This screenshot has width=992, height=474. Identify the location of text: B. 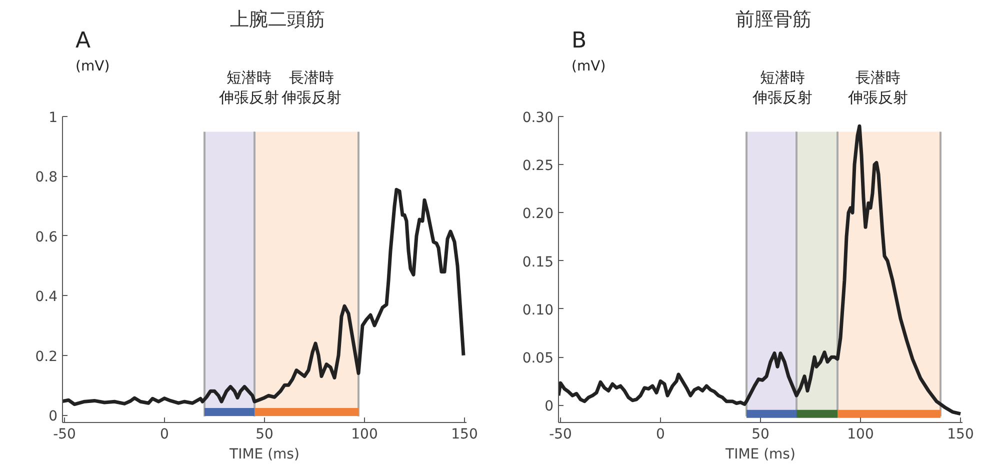
(579, 41).